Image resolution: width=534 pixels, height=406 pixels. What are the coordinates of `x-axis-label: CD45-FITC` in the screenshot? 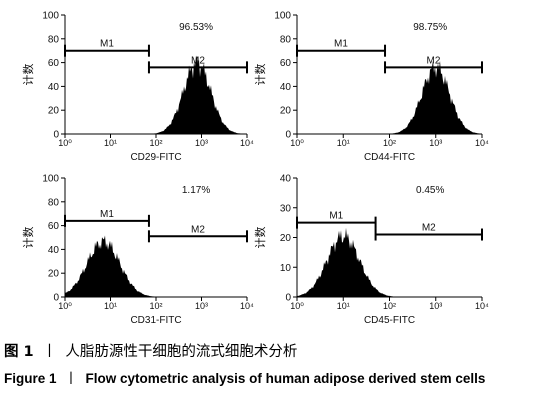 It's located at (389, 320).